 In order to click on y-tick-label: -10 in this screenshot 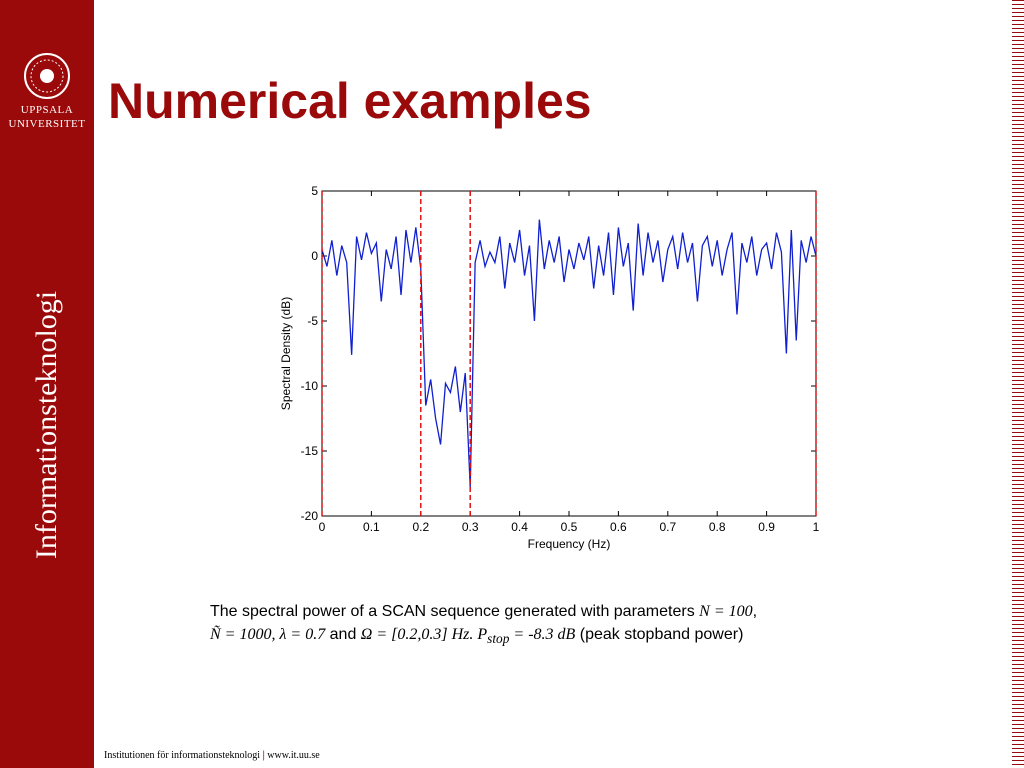, I will do `click(310, 386)`.